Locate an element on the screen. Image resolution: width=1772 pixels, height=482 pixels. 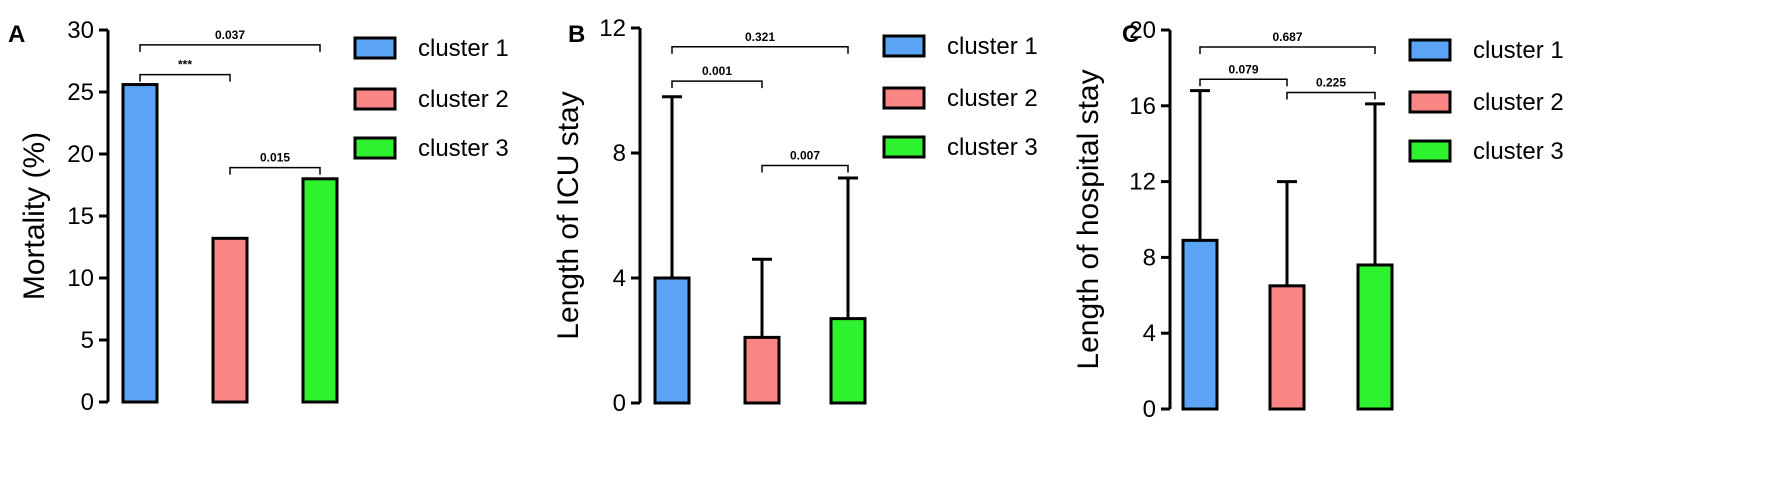
significance-label: 0.225 is located at coordinates (1331, 83).